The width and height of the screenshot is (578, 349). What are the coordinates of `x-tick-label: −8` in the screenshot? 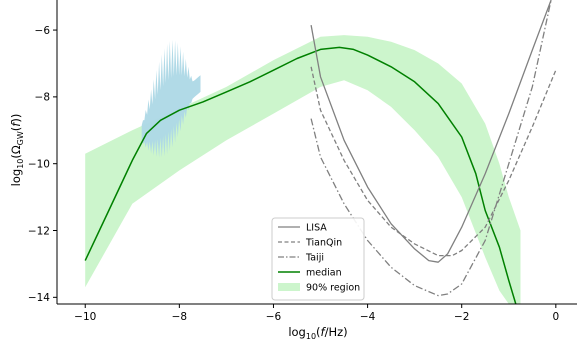 It's located at (179, 317).